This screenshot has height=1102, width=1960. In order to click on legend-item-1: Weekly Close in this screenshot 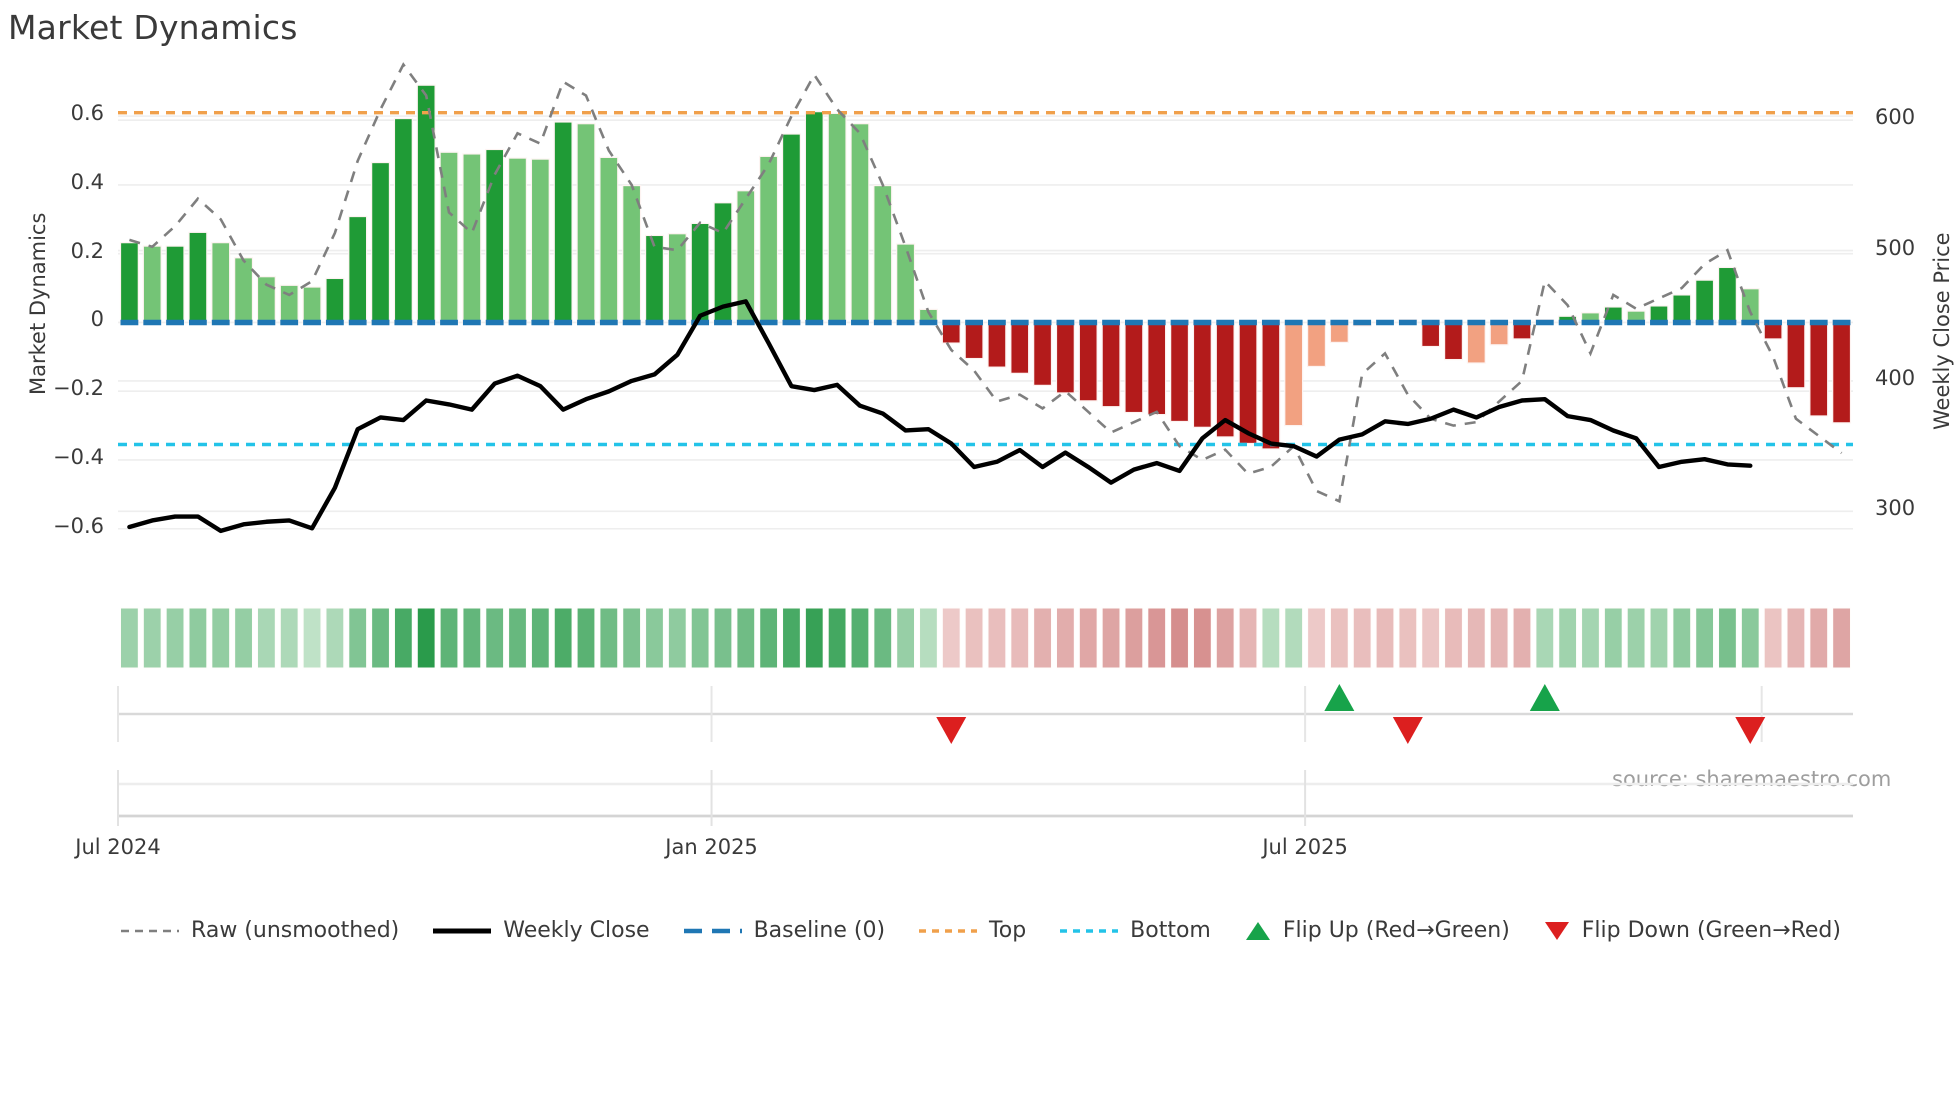, I will do `click(540, 930)`.